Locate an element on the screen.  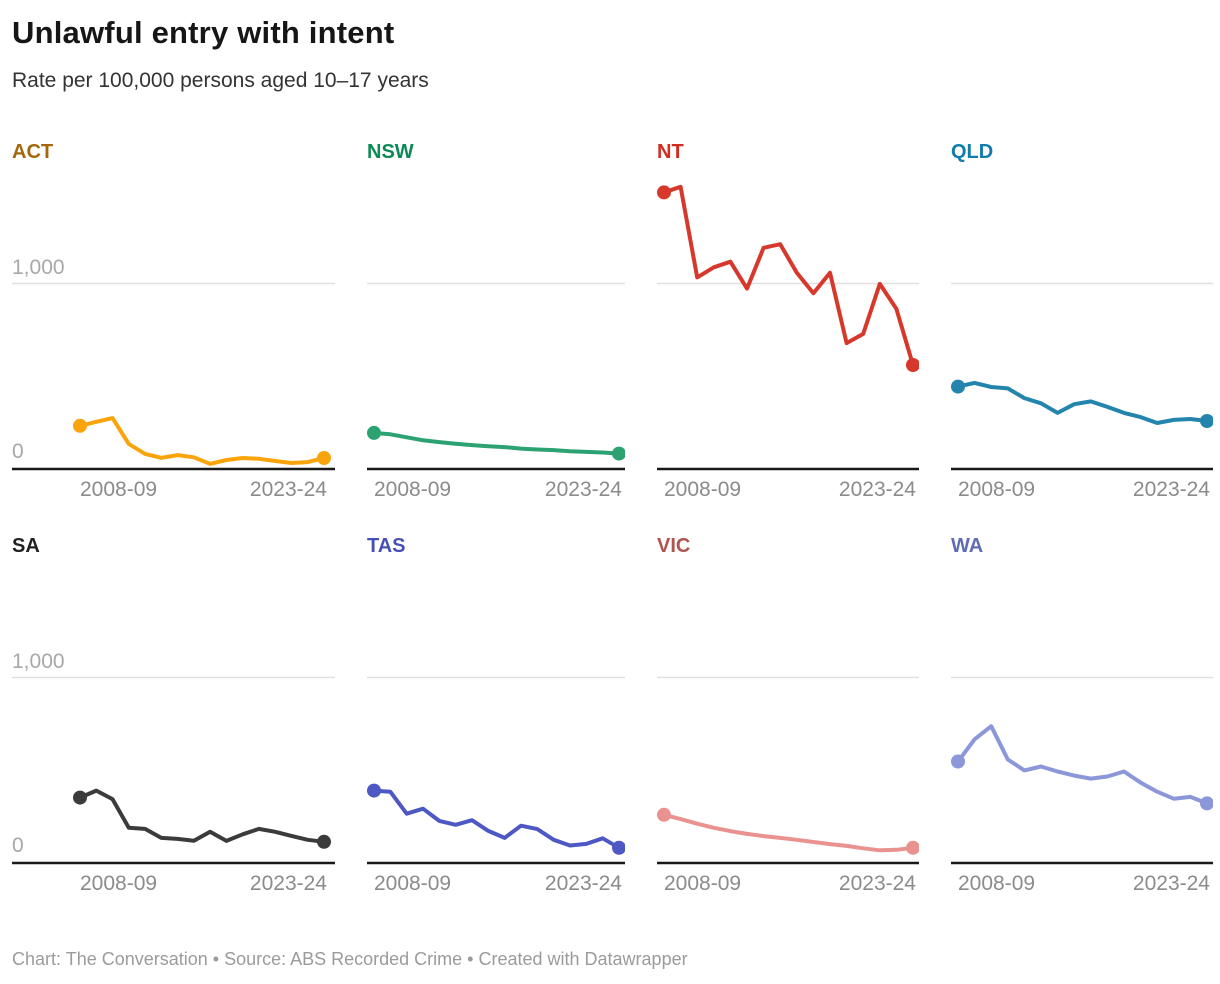
plot-nt is located at coordinates (788, 328).